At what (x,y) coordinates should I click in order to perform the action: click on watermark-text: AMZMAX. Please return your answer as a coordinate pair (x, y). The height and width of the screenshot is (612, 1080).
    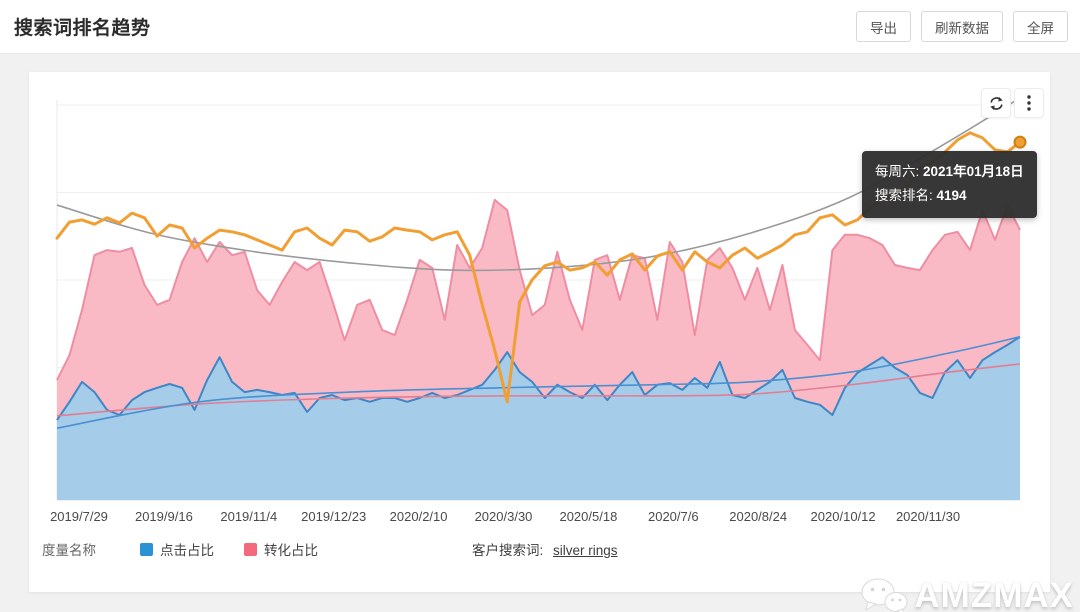
    Looking at the image, I should click on (994, 594).